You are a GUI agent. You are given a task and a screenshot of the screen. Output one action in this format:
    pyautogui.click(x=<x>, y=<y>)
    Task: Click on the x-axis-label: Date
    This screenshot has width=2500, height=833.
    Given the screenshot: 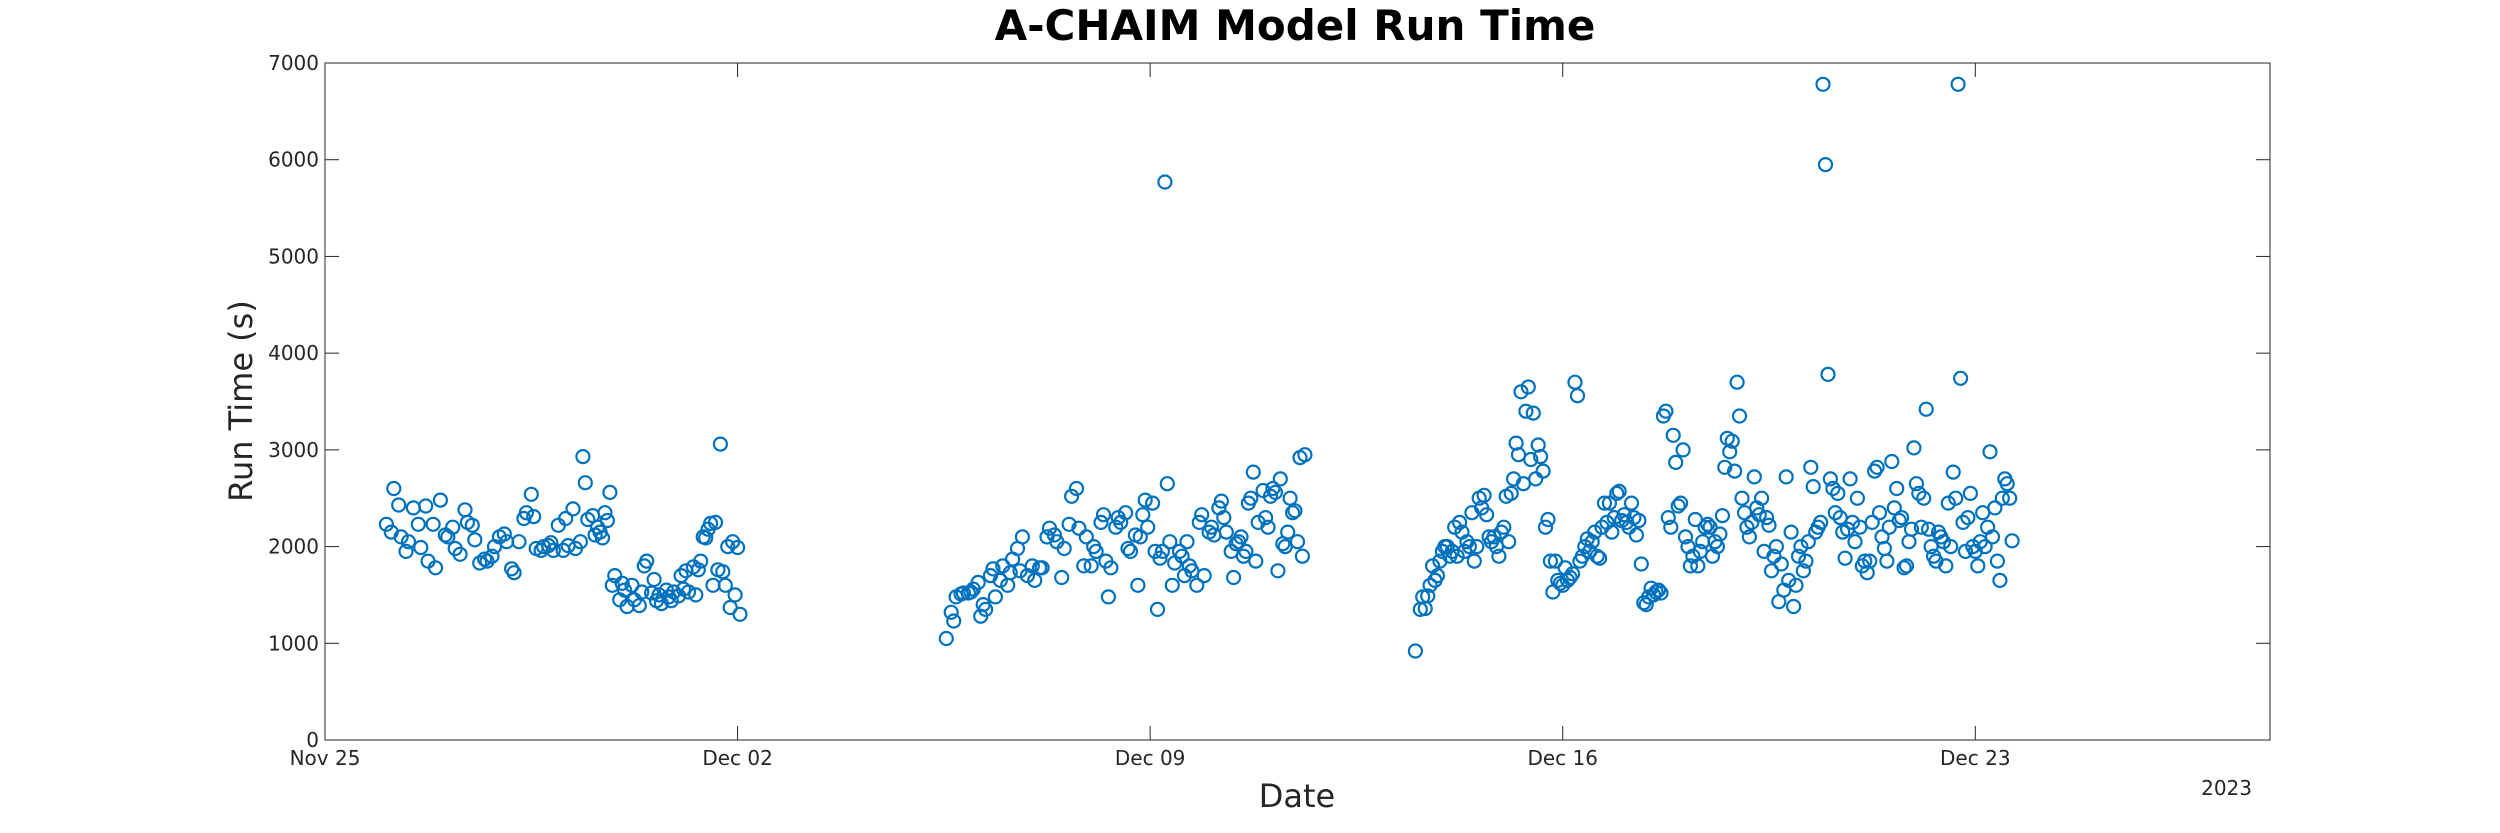 What is the action you would take?
    pyautogui.click(x=1297, y=796)
    